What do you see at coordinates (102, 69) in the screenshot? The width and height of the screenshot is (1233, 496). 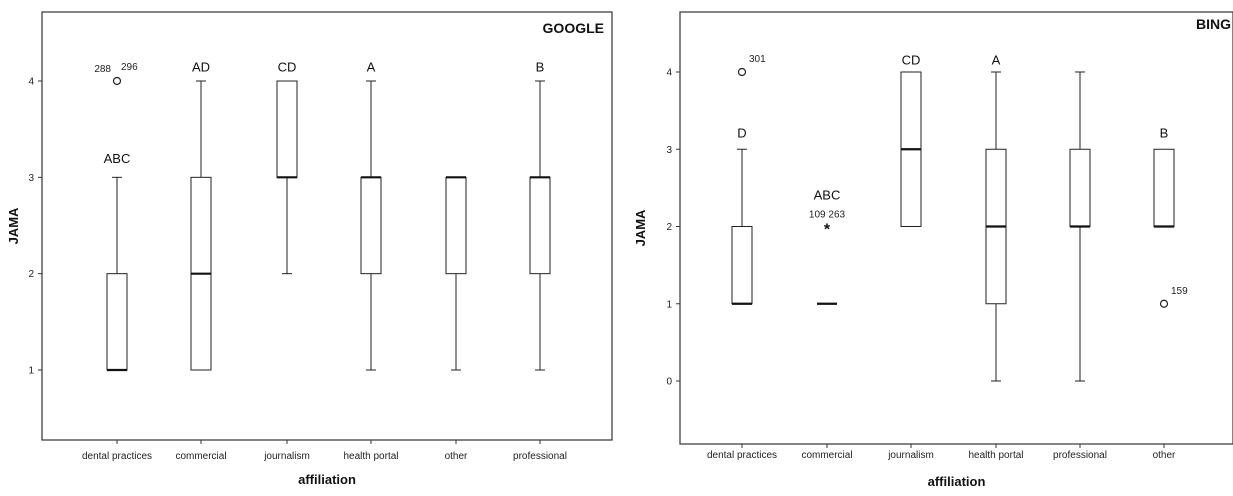 I see `outlier-case-label: 288` at bounding box center [102, 69].